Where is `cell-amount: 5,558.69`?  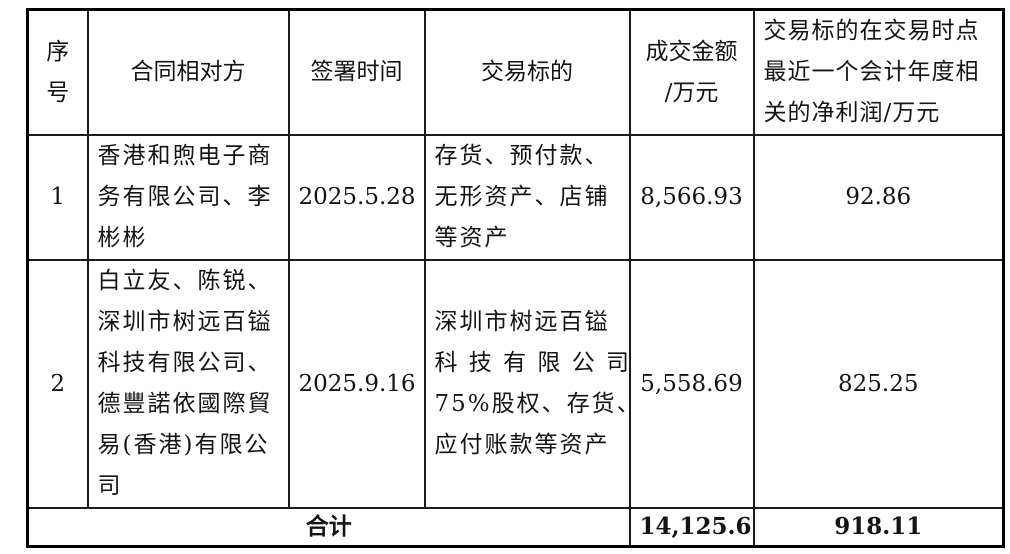
cell-amount: 5,558.69 is located at coordinates (691, 384).